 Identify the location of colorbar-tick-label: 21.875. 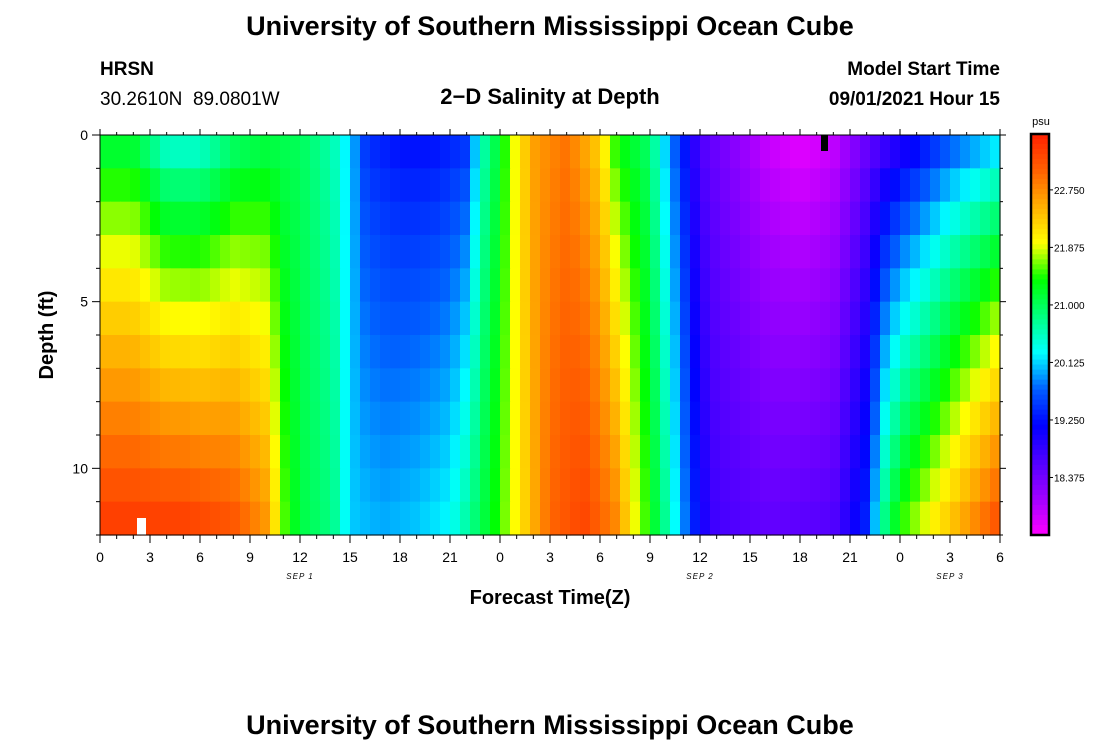
(1069, 248).